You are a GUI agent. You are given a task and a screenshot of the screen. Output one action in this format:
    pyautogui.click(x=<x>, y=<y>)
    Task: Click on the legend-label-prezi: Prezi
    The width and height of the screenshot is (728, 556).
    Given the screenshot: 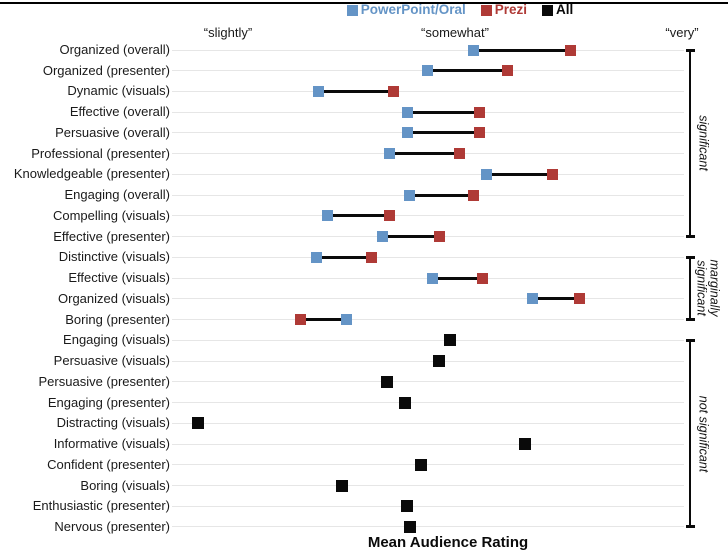 What is the action you would take?
    pyautogui.click(x=511, y=9)
    